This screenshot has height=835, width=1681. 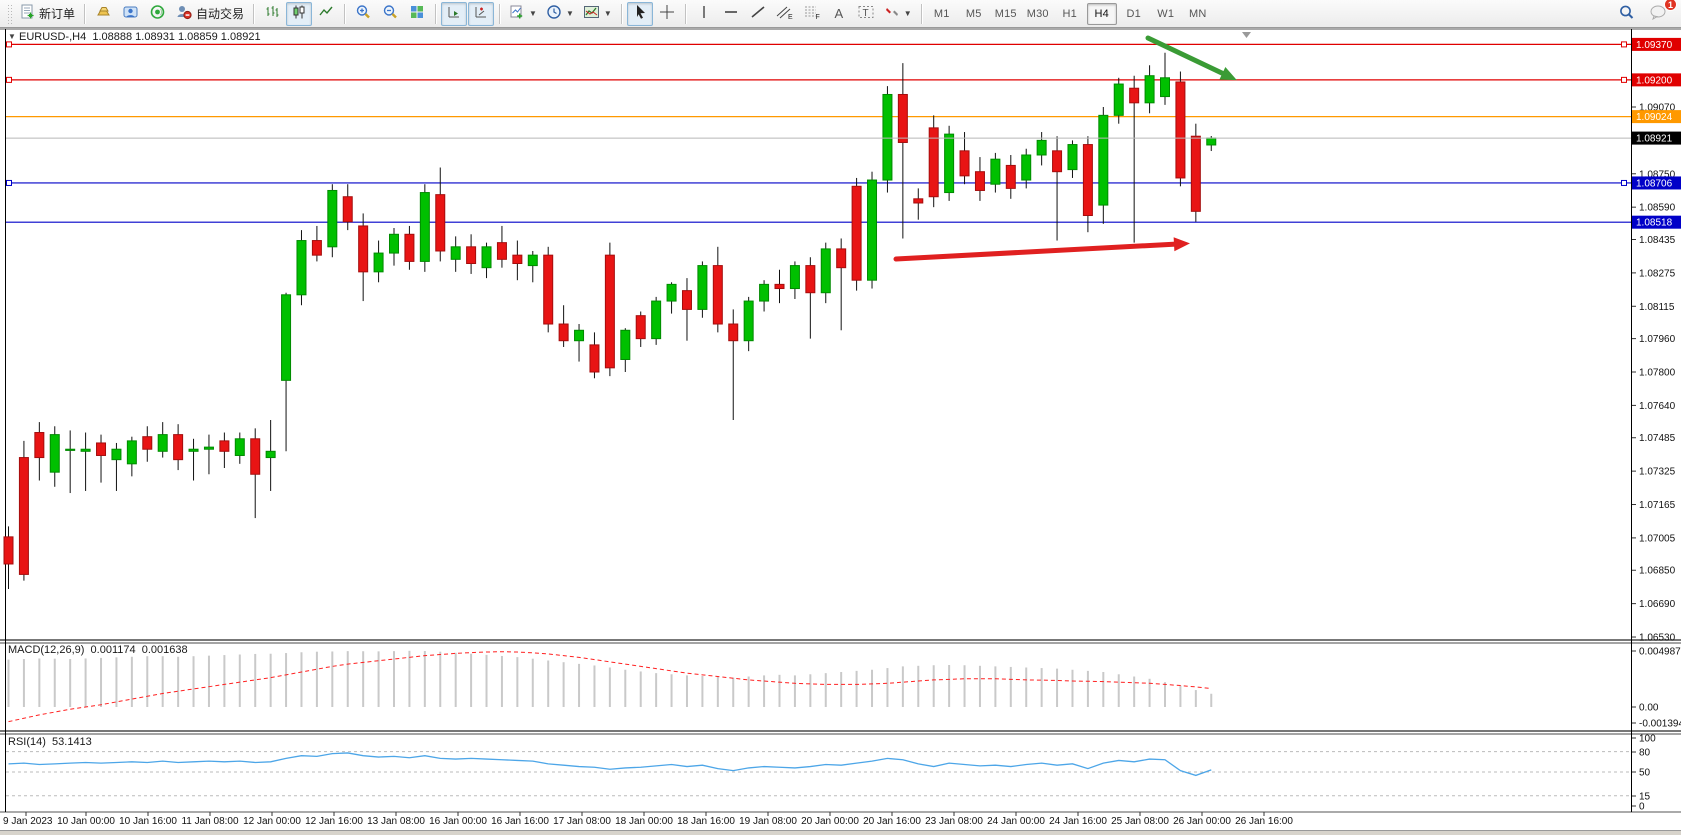 I want to click on line-chart-button, so click(x=326, y=14).